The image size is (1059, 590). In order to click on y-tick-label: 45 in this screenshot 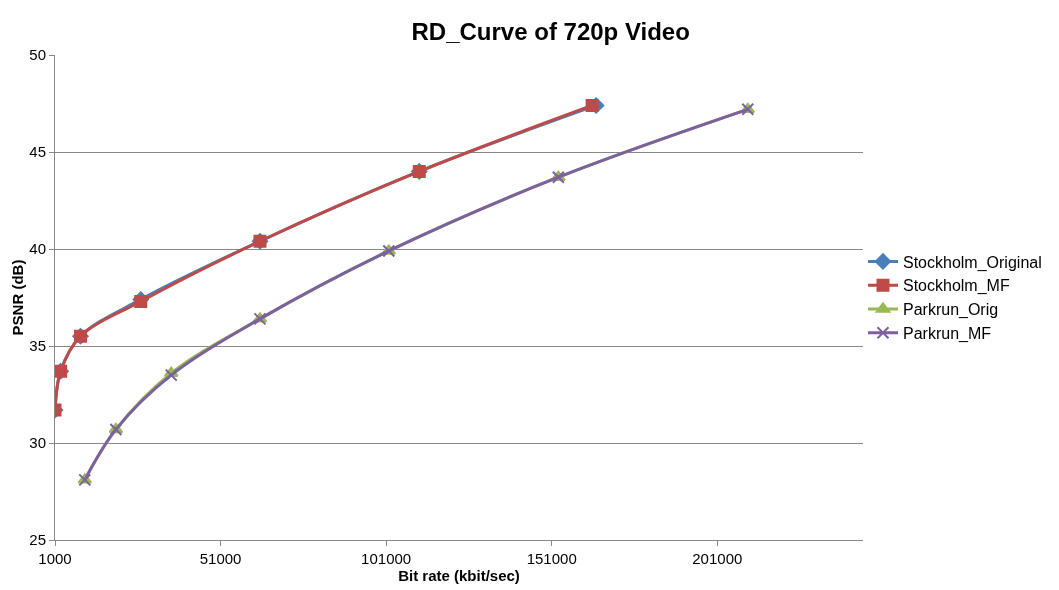, I will do `click(37, 152)`.